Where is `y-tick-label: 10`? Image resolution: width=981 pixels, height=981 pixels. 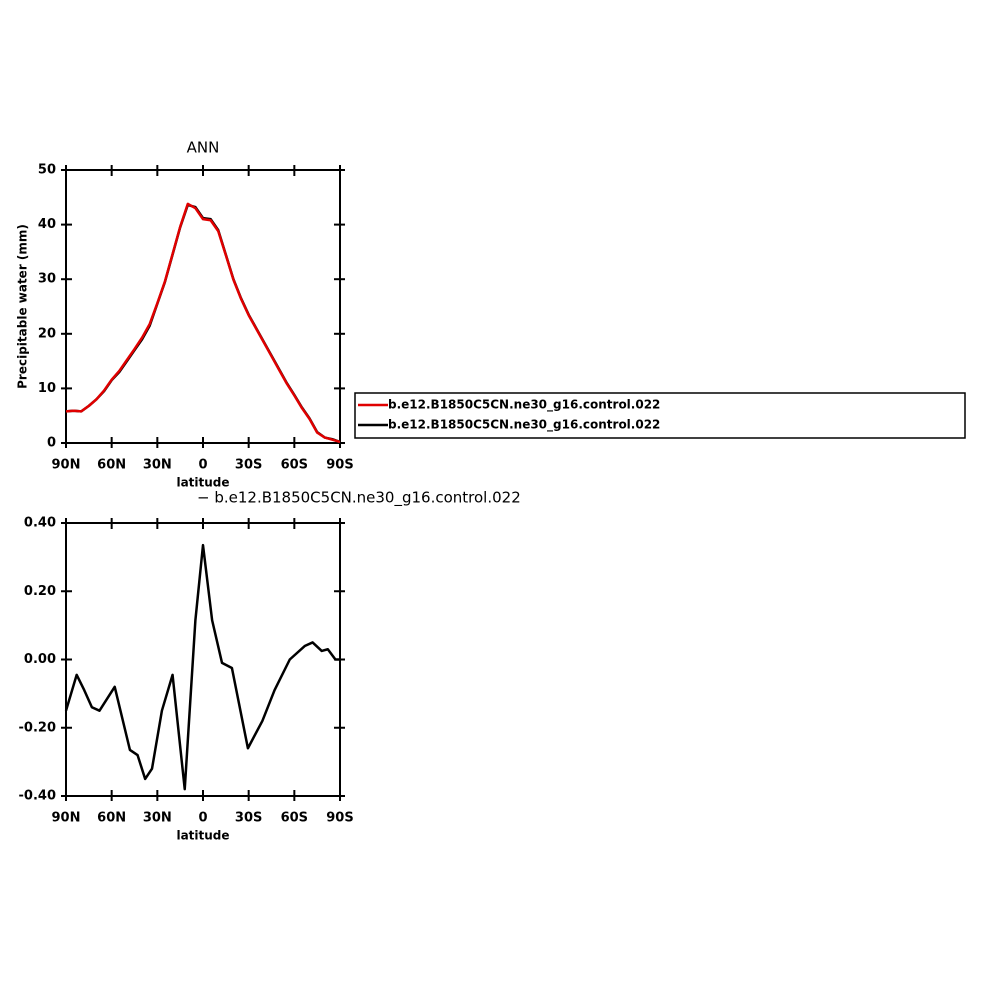 y-tick-label: 10 is located at coordinates (47, 388).